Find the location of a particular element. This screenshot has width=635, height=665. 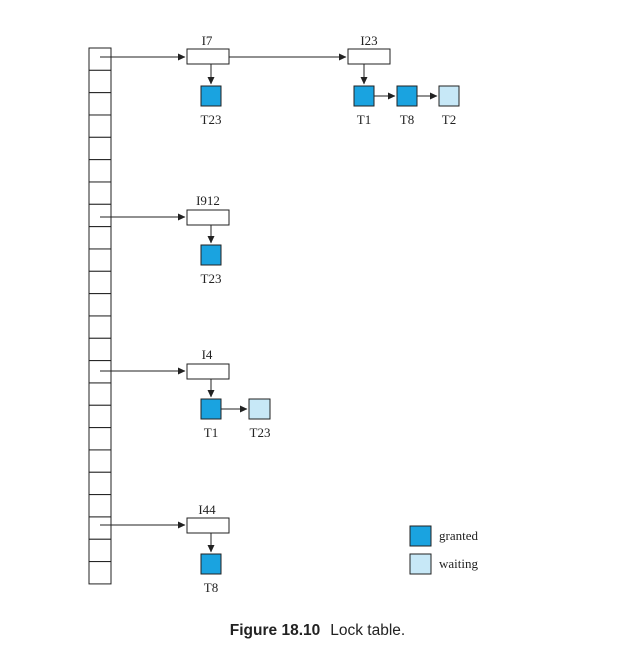

figure-caption: Figure 18.10 Lock table. is located at coordinates (317, 631).